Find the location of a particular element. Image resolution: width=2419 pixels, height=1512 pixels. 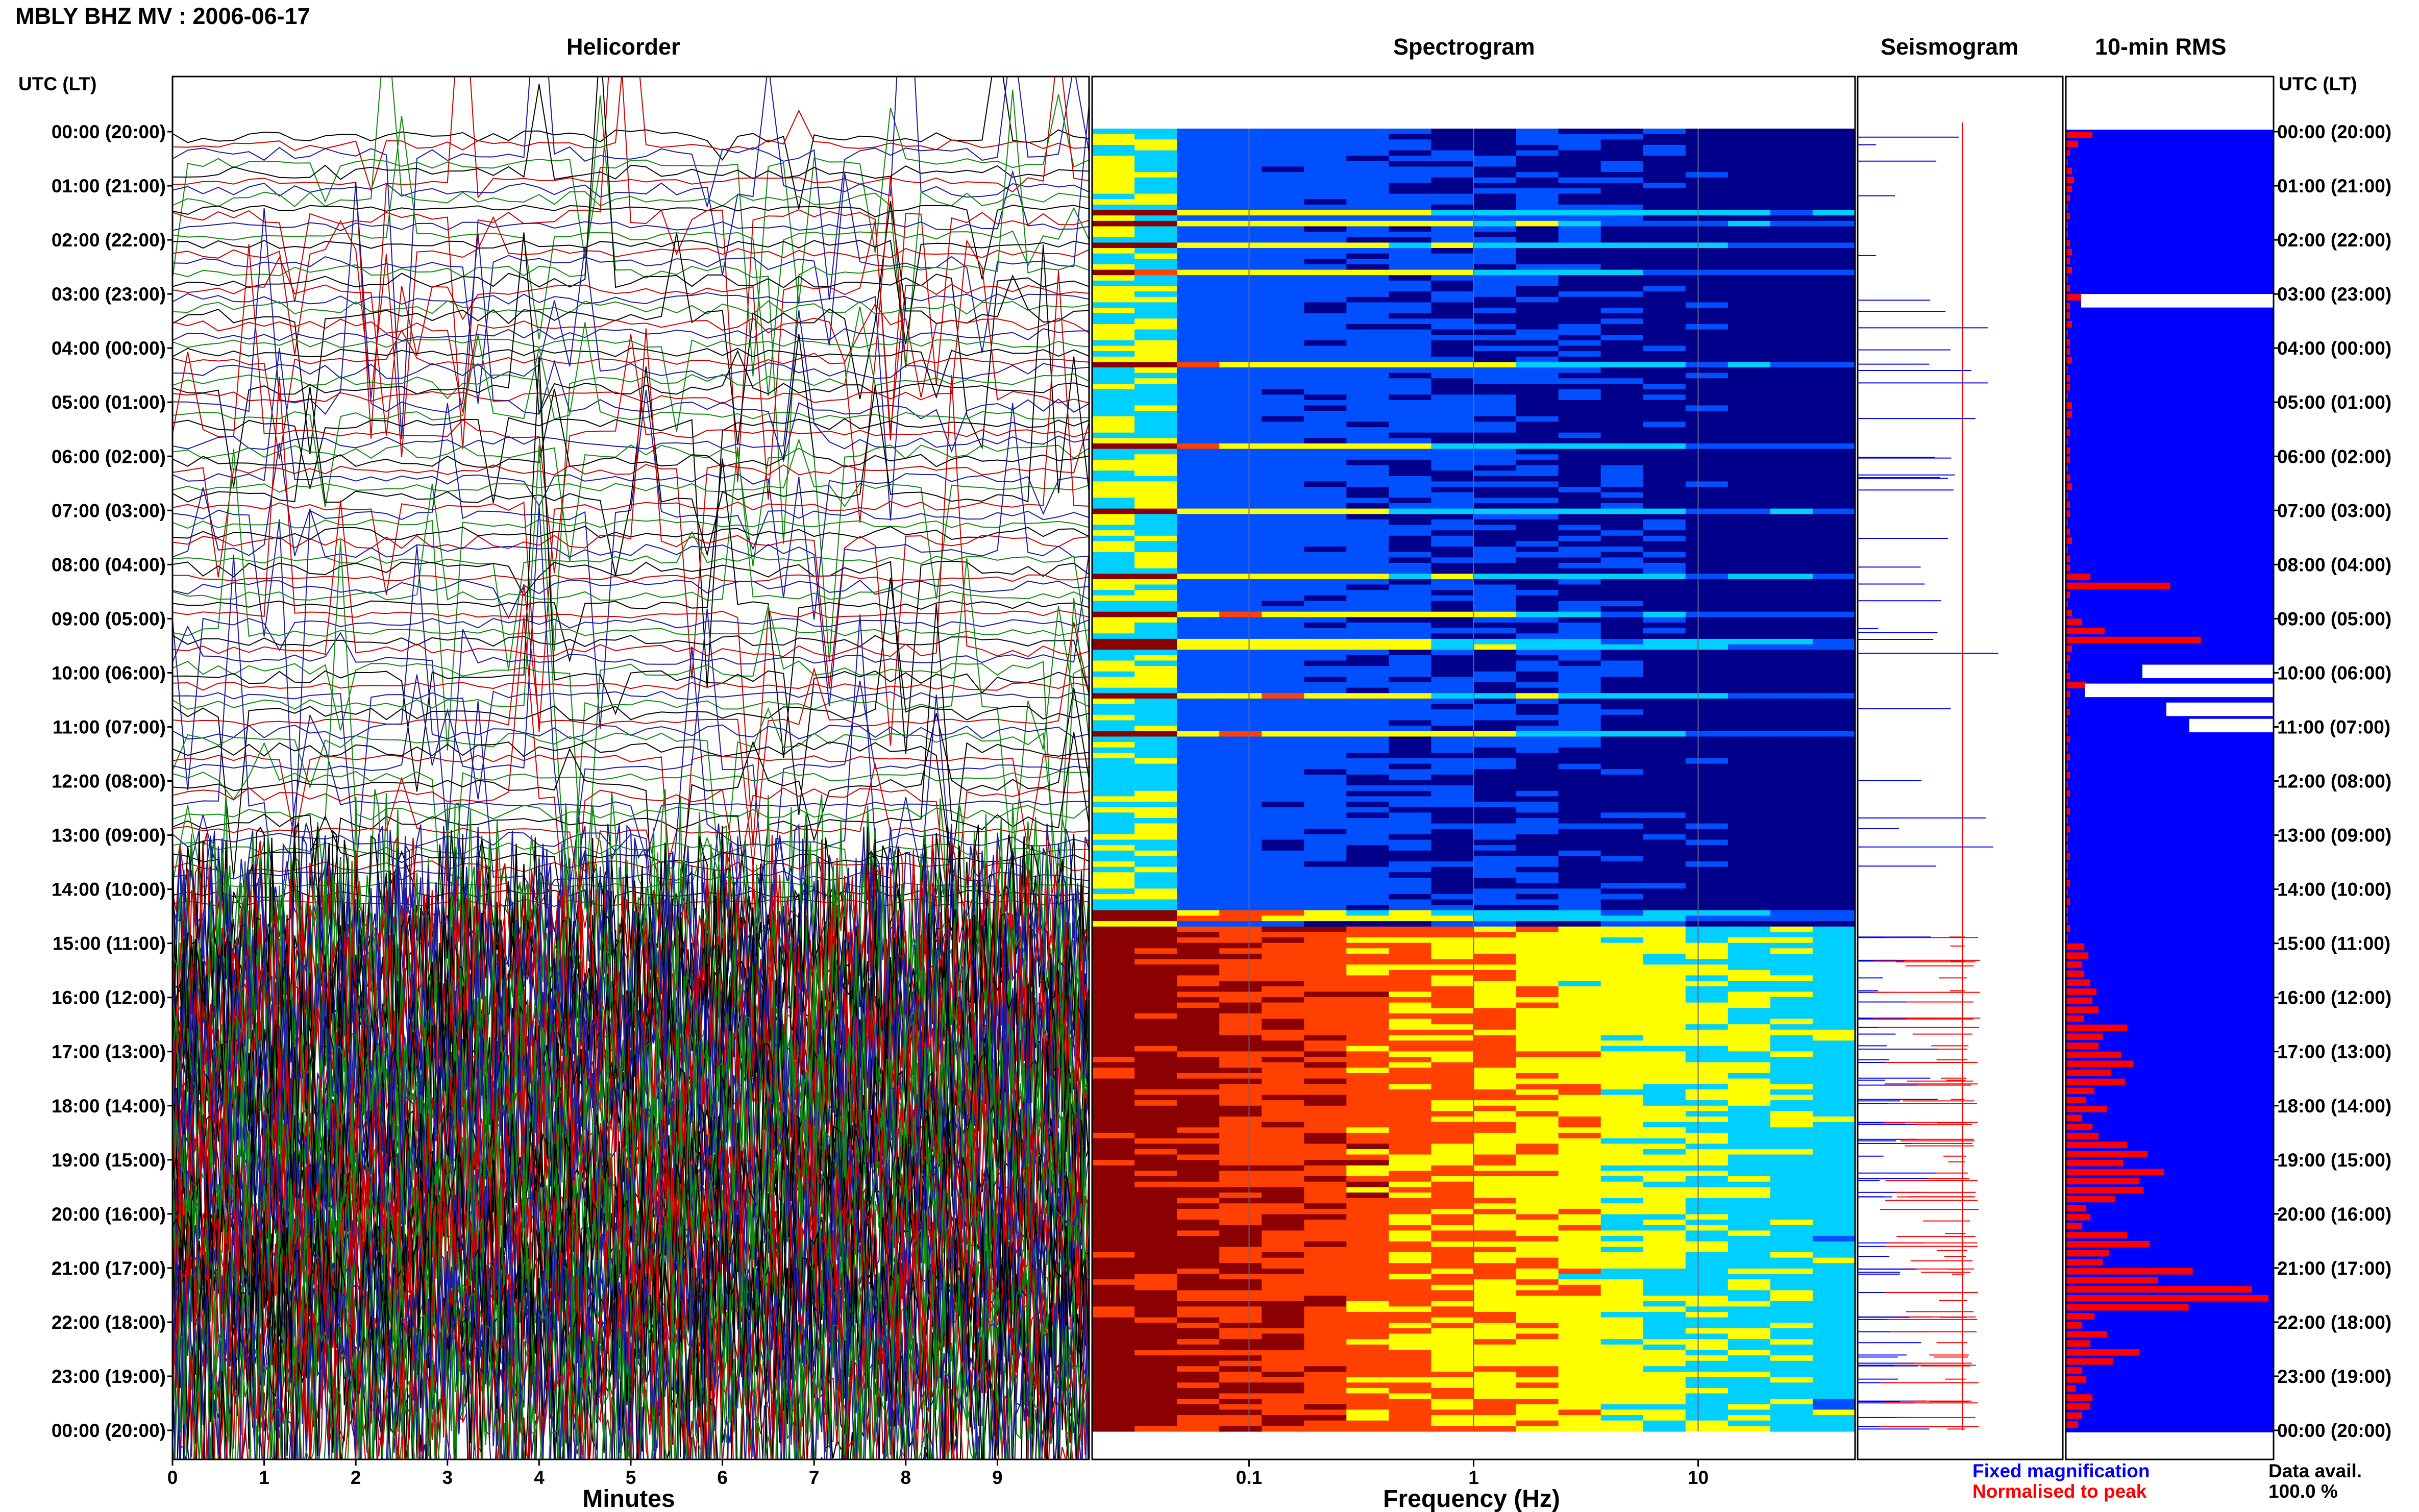

helicorder-trace is located at coordinates (630, 484).